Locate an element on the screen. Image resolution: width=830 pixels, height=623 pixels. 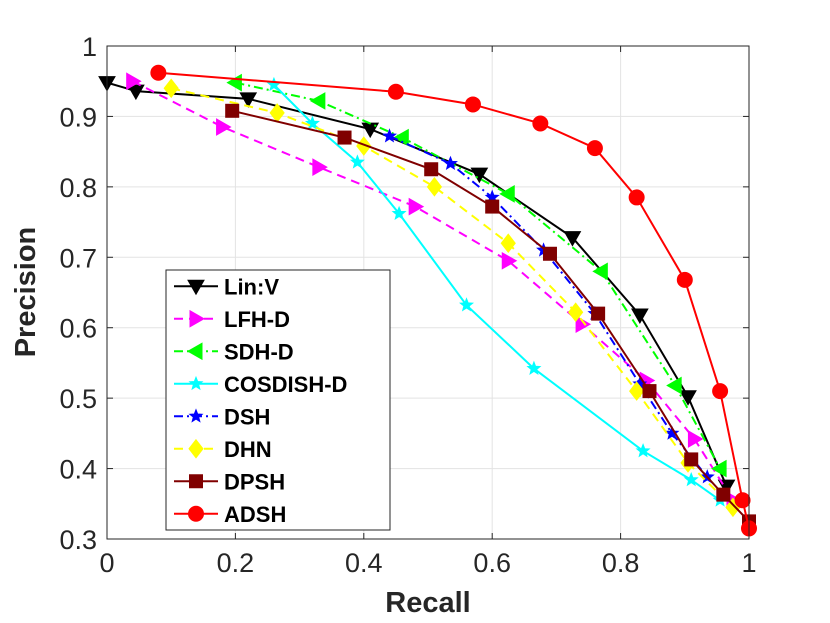
y-tick-label: 0.8 is located at coordinates (78, 188).